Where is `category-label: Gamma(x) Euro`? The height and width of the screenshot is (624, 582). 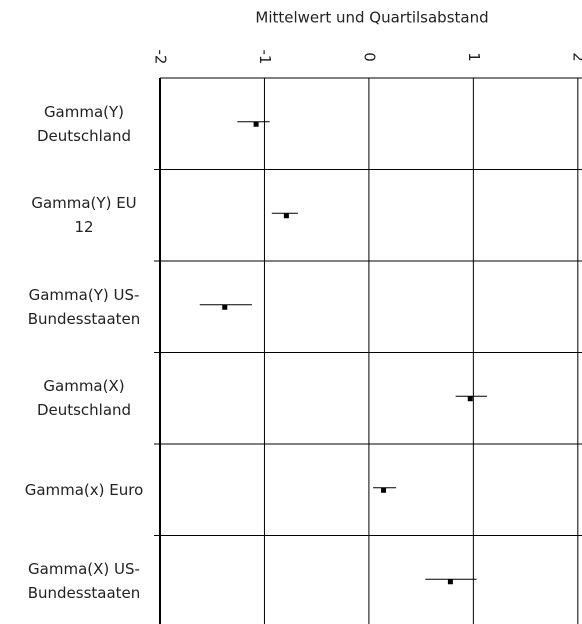
category-label: Gamma(x) Euro is located at coordinates (84, 489).